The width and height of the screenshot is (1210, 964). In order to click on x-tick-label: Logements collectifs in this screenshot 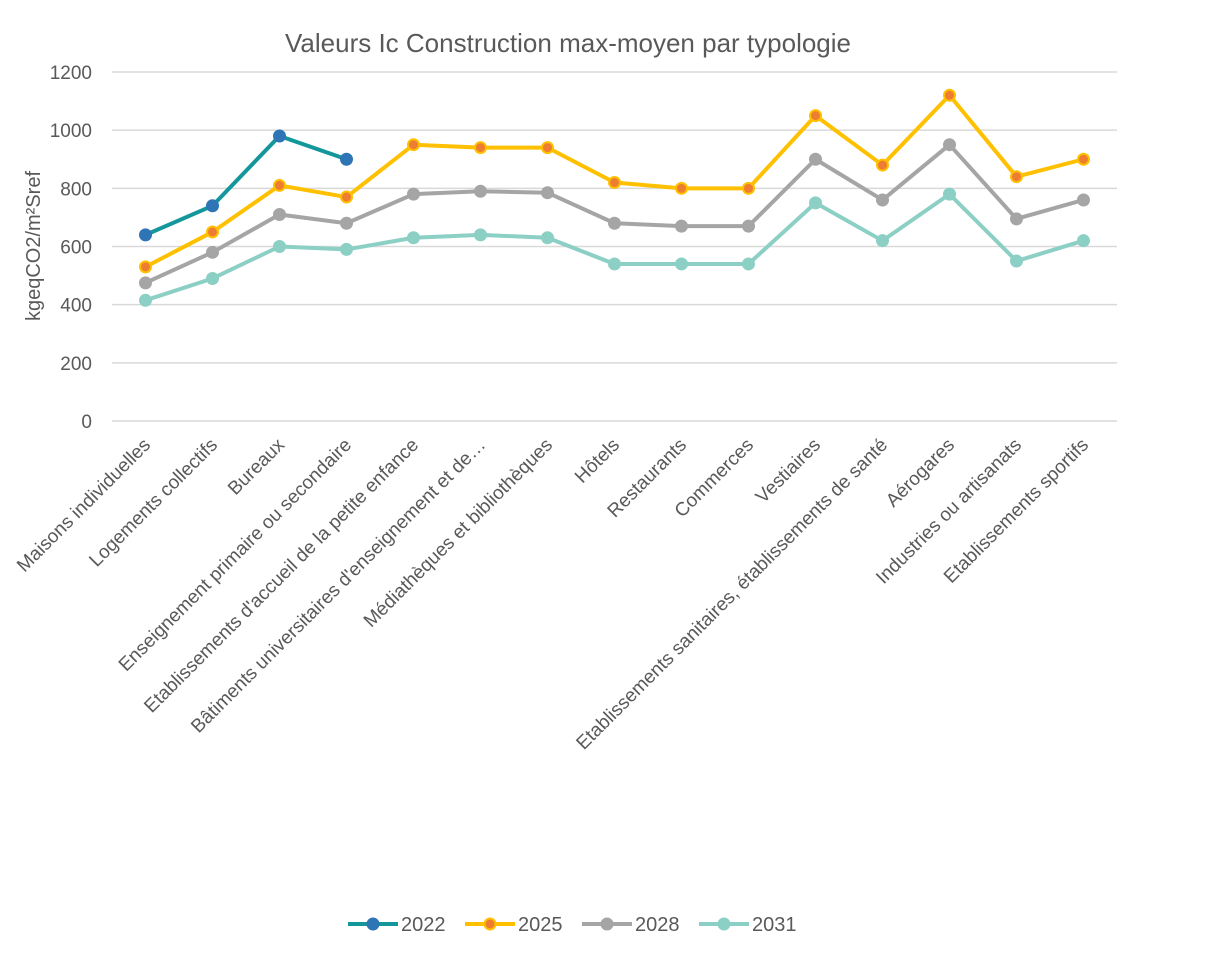, I will do `click(153, 503)`.